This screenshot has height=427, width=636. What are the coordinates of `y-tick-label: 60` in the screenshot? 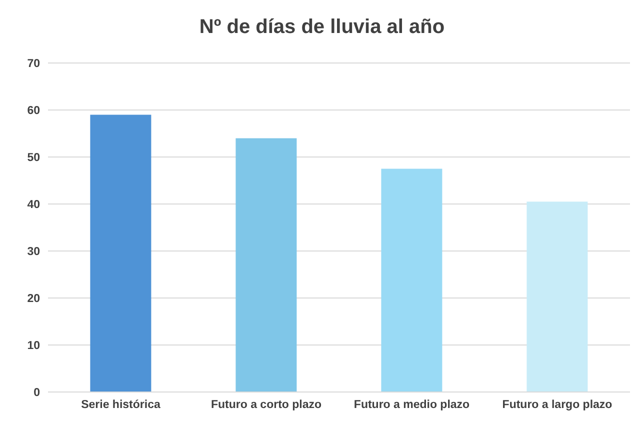 It's located at (33, 111).